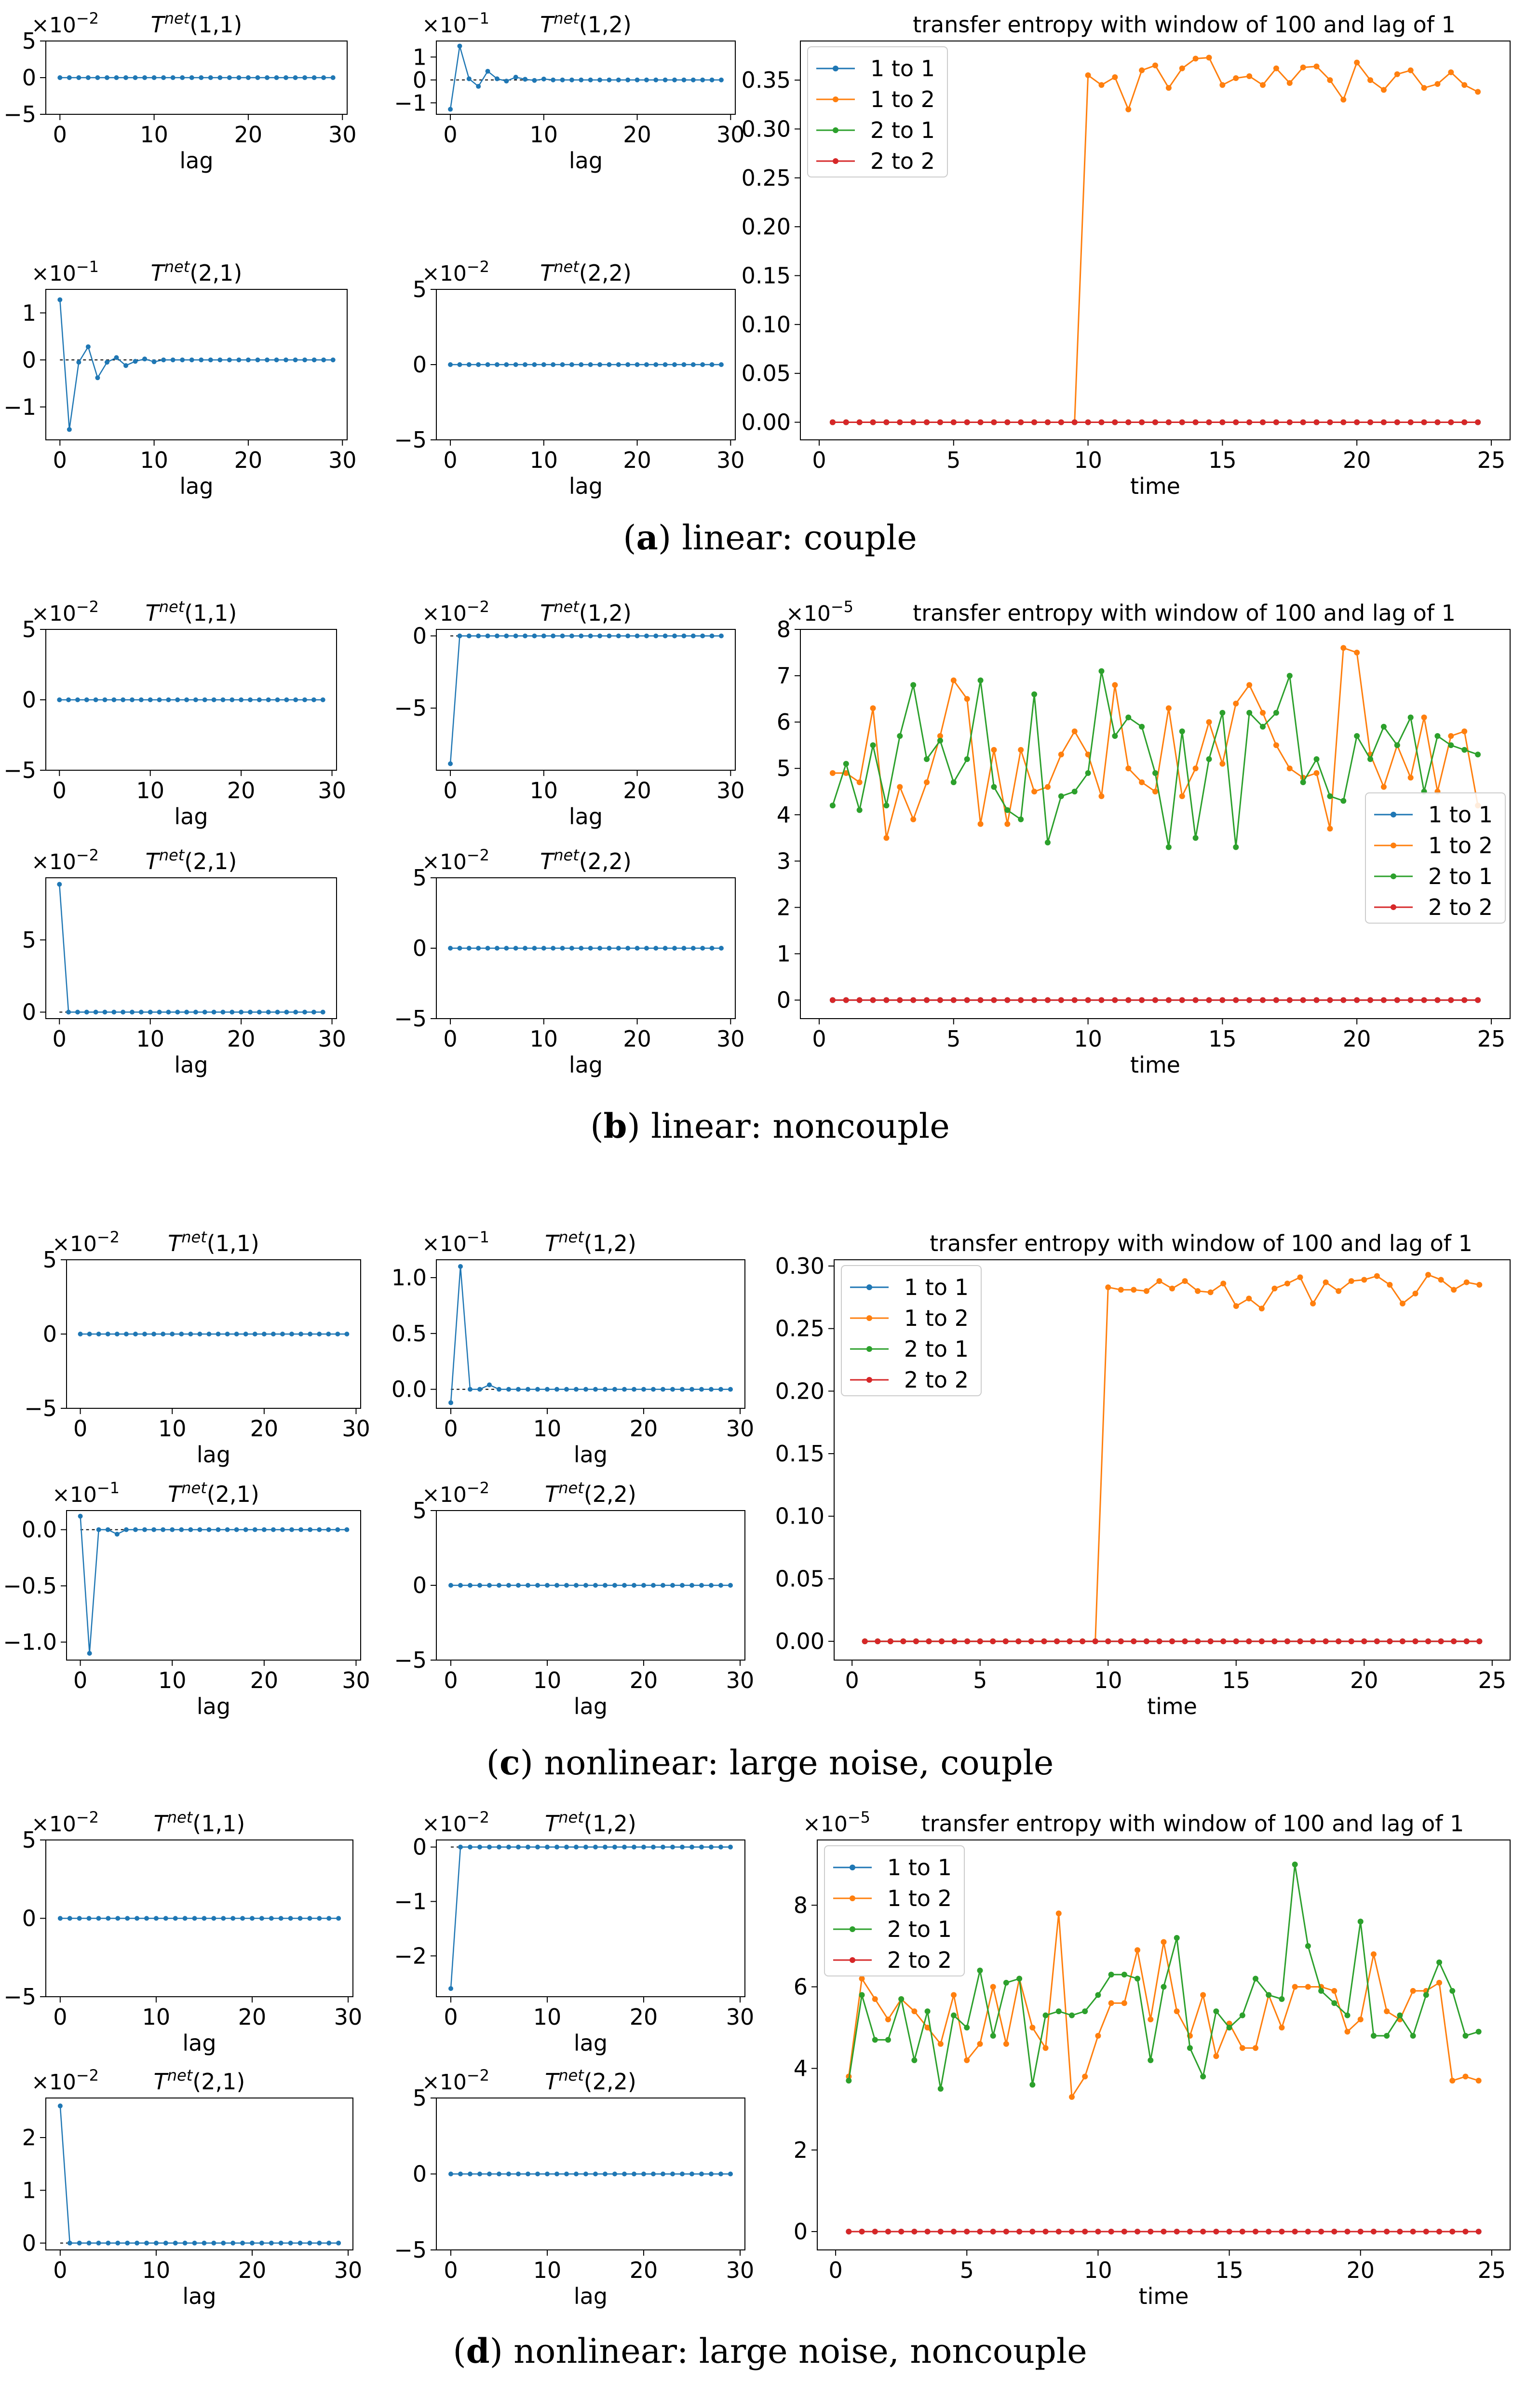  I want to click on caption-a-letter: a, so click(647, 538).